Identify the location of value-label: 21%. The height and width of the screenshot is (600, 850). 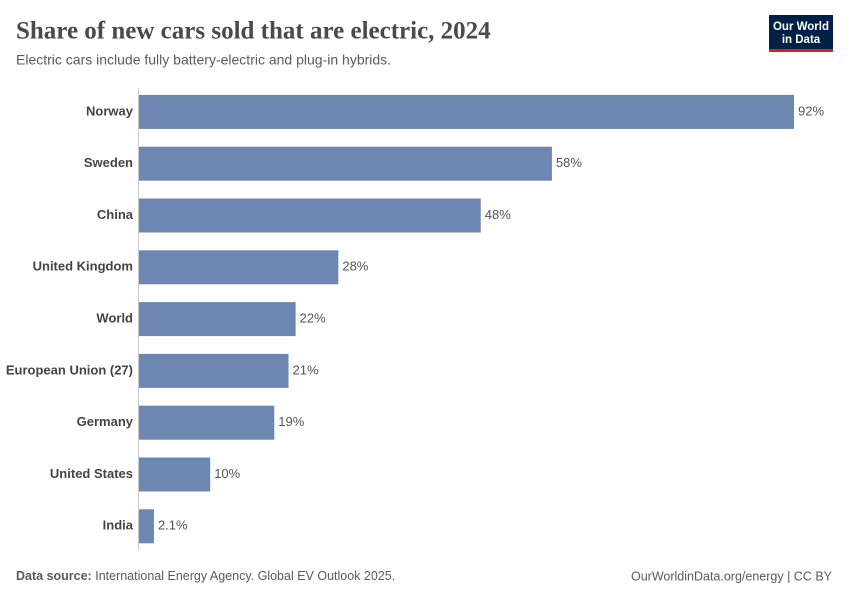
(306, 369).